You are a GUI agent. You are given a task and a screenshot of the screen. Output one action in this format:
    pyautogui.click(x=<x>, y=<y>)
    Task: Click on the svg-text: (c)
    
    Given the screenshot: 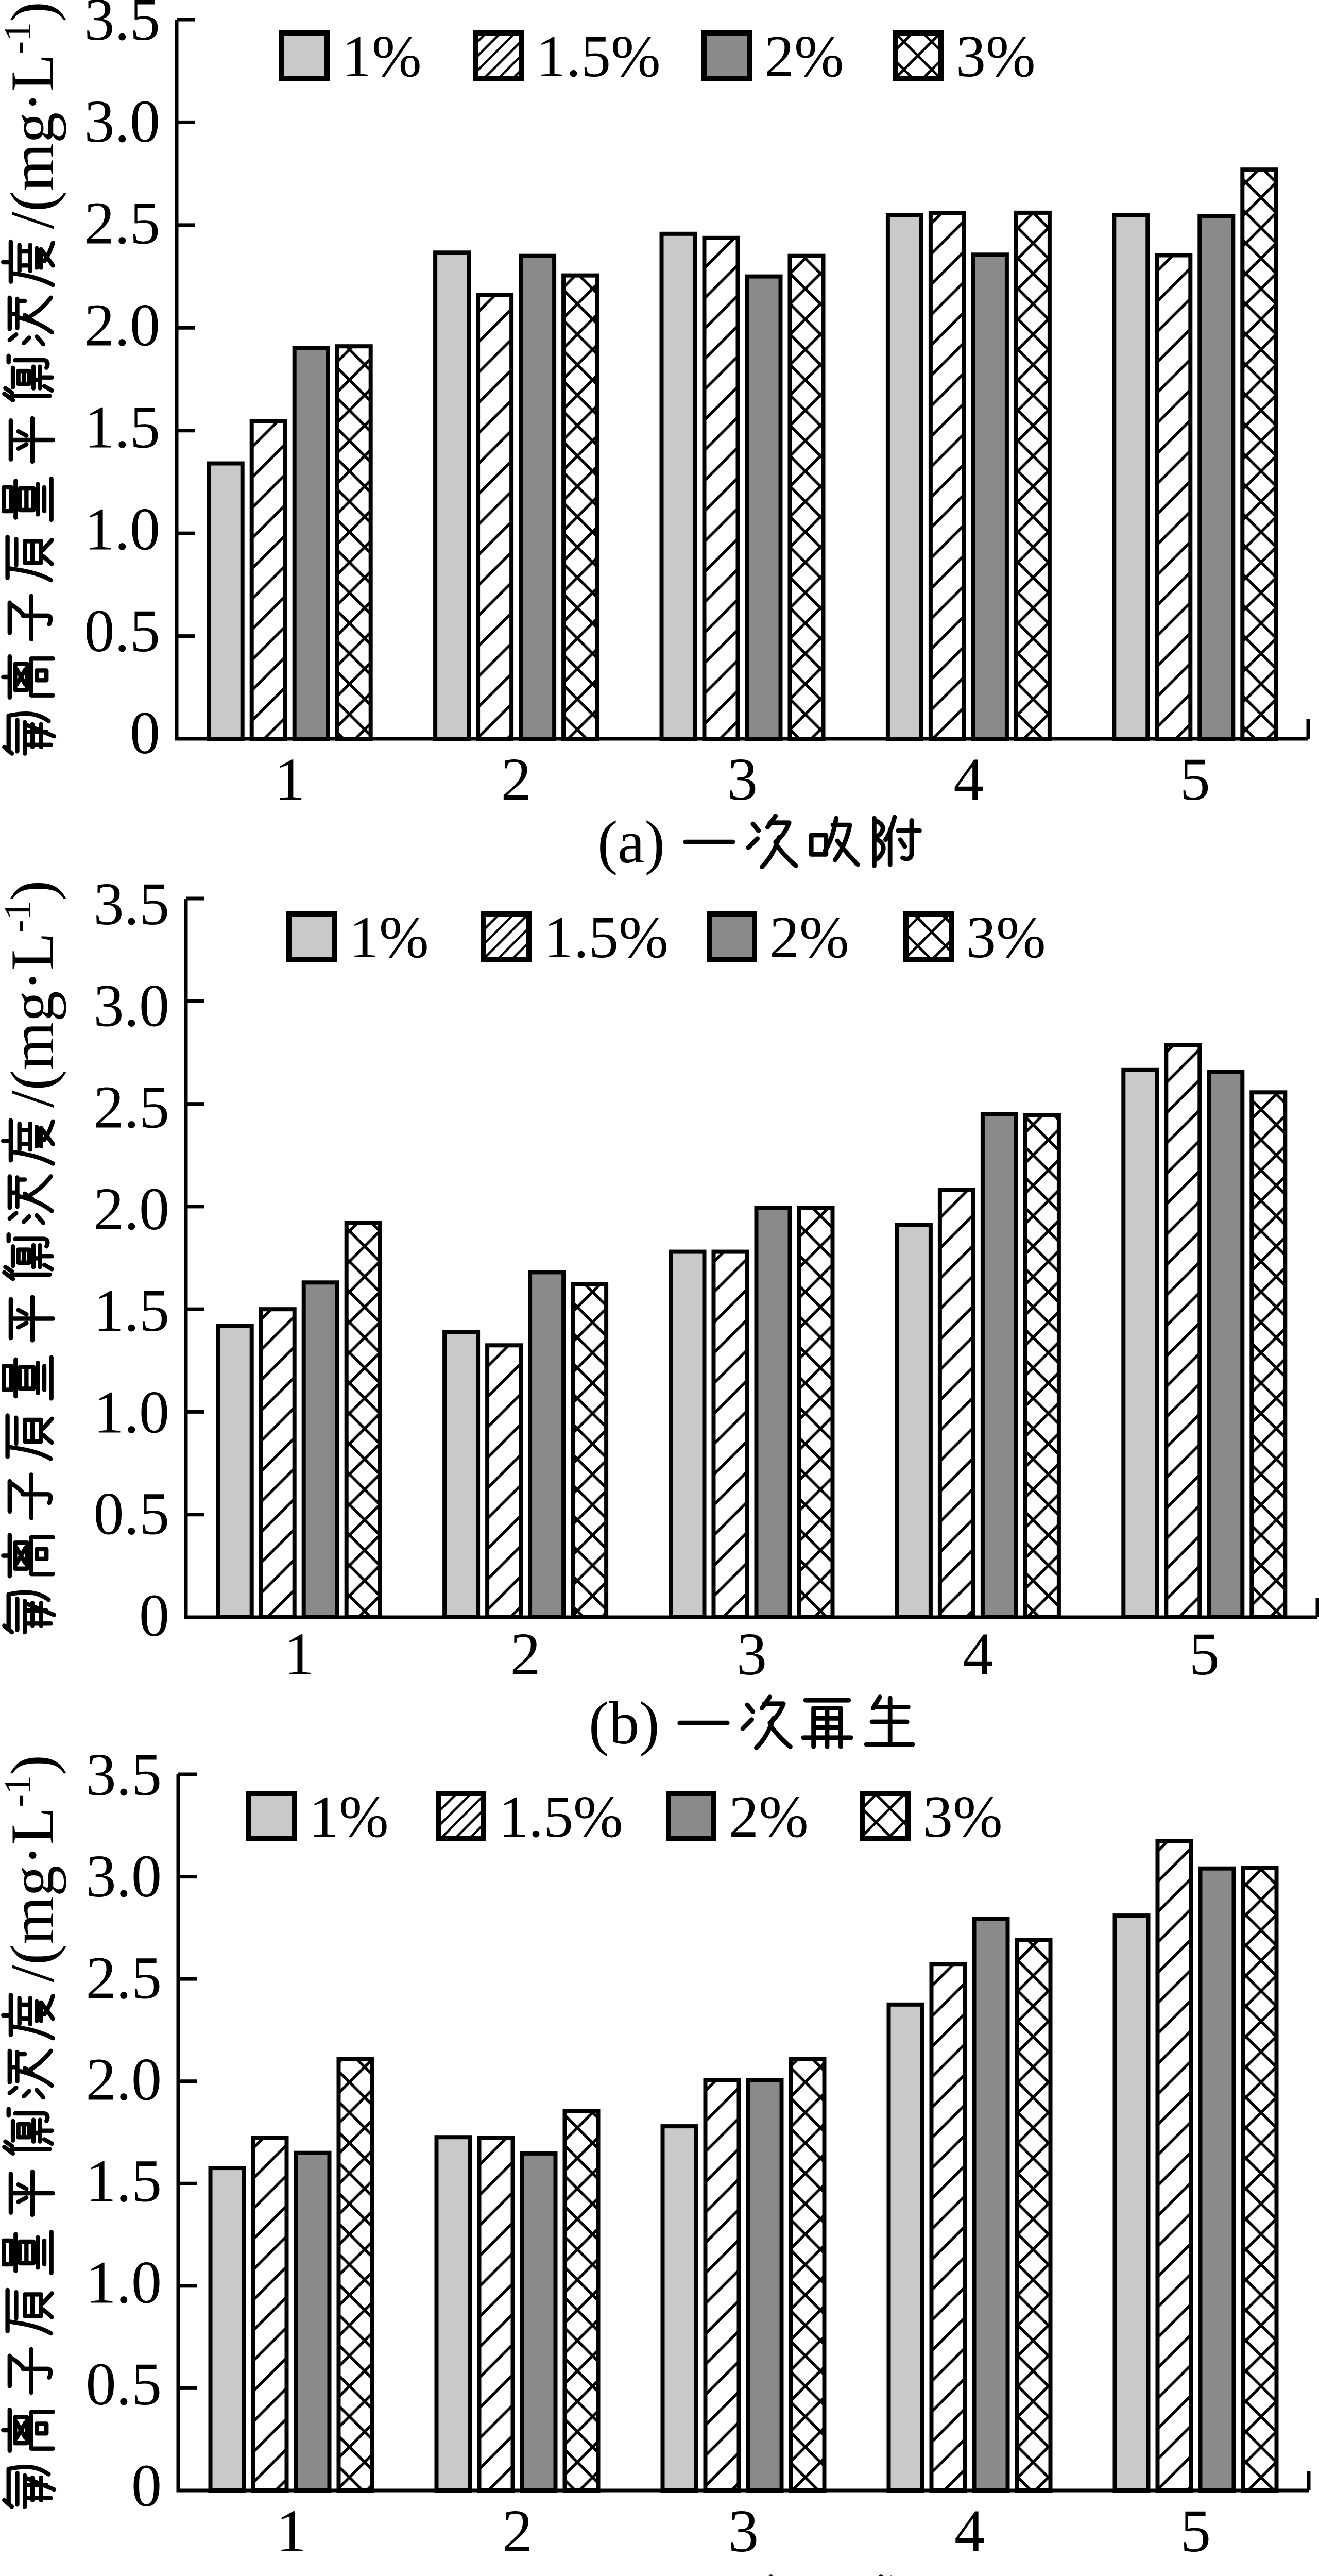 What is the action you would take?
    pyautogui.click(x=627, y=2572)
    